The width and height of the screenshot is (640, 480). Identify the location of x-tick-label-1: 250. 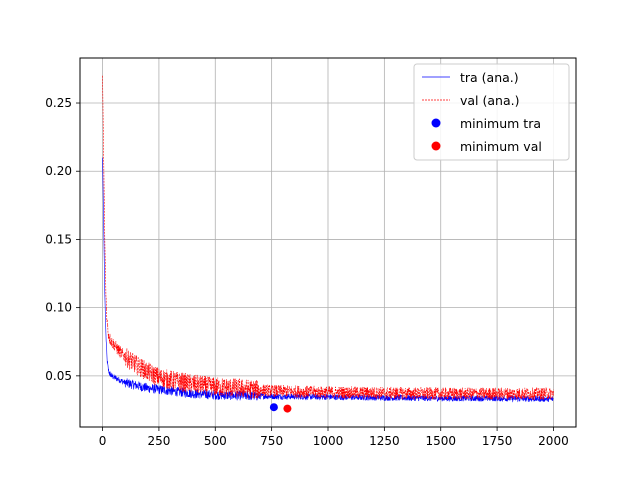
(158, 441).